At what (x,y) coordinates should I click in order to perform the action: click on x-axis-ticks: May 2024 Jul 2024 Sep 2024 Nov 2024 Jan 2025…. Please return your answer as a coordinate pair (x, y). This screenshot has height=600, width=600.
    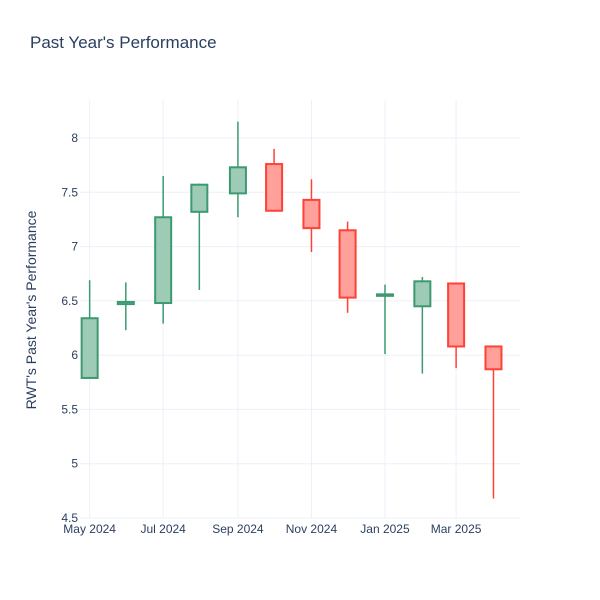
    Looking at the image, I should click on (272, 529).